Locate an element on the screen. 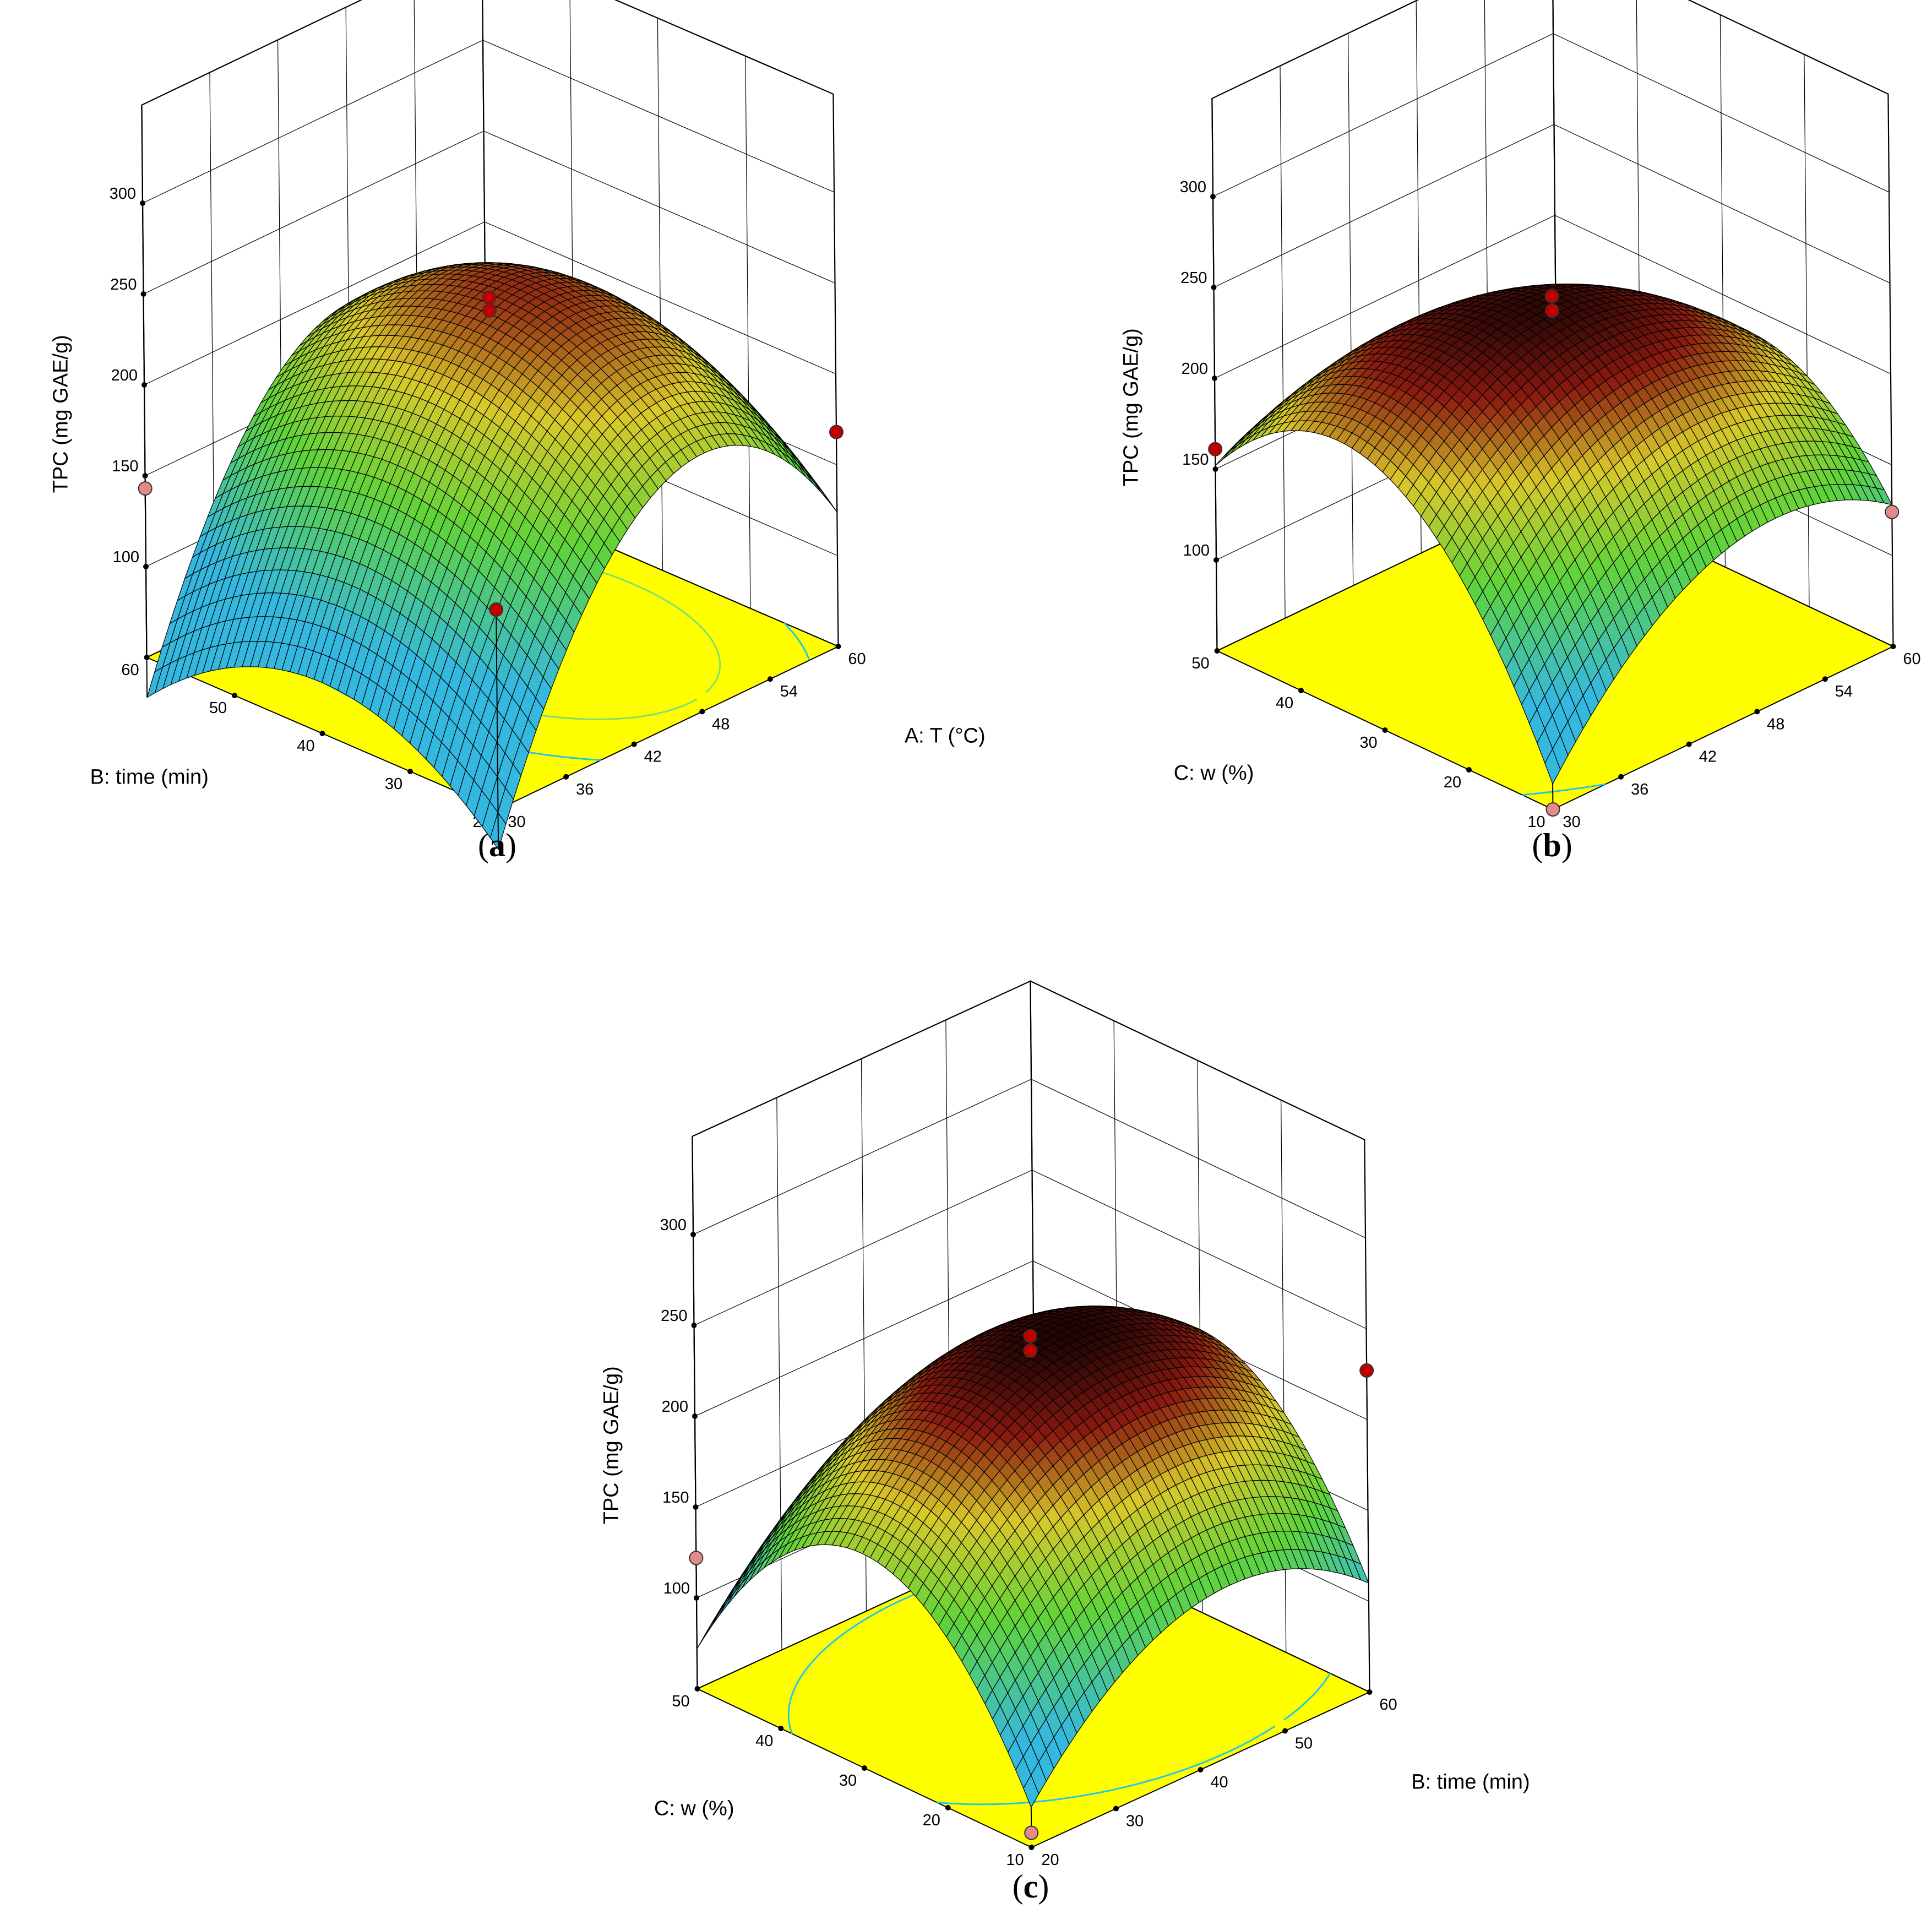 This screenshot has height=1925, width=1932. x-tick-label: 50 is located at coordinates (1304, 1744).